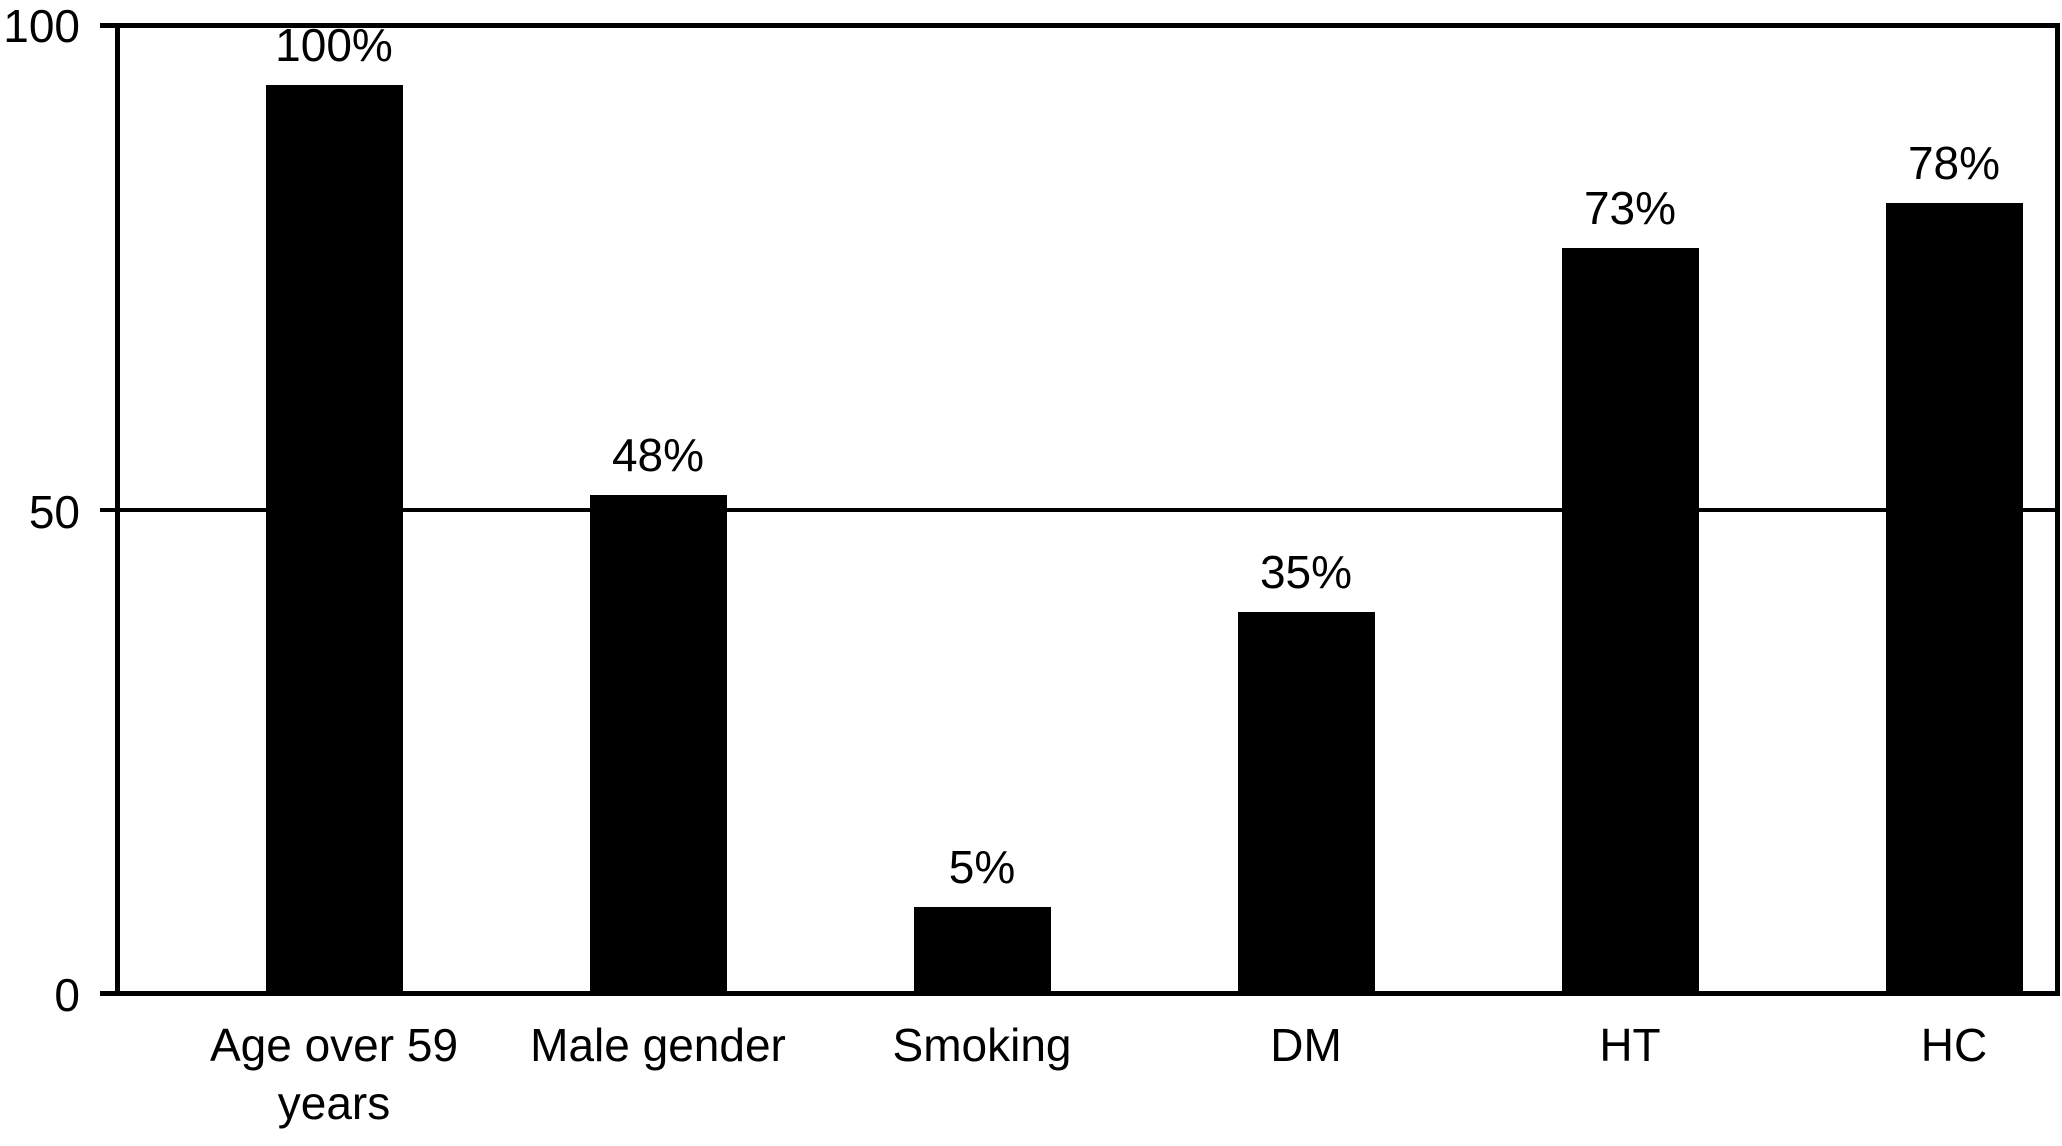 The image size is (2062, 1146). I want to click on bar-age-over-59-years, so click(334, 539).